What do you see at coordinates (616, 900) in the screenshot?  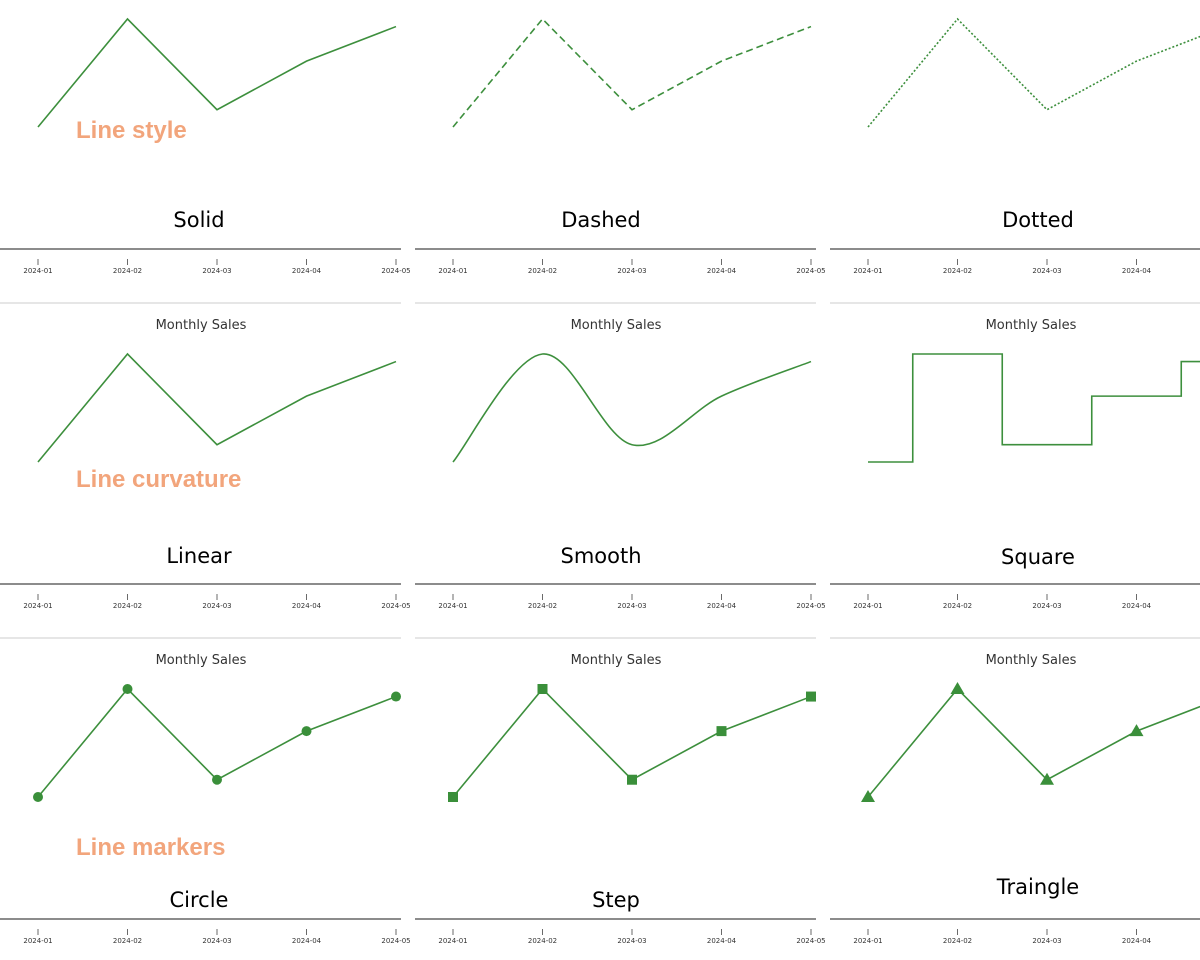 I see `chart-label: Step` at bounding box center [616, 900].